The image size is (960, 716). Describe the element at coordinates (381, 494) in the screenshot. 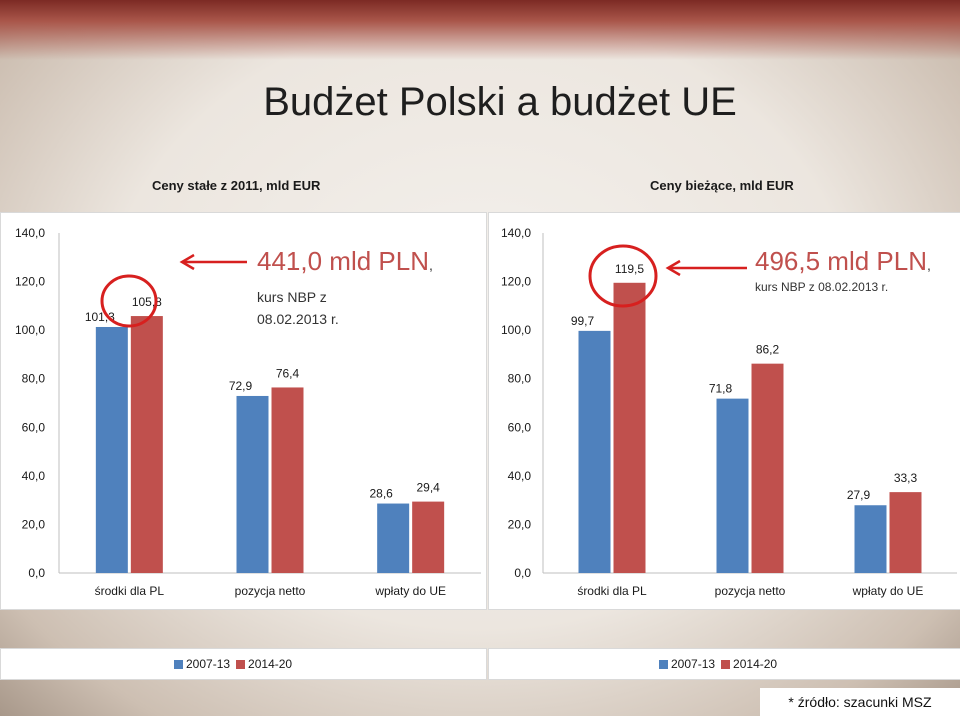

I see `data-label: 28,6` at that location.